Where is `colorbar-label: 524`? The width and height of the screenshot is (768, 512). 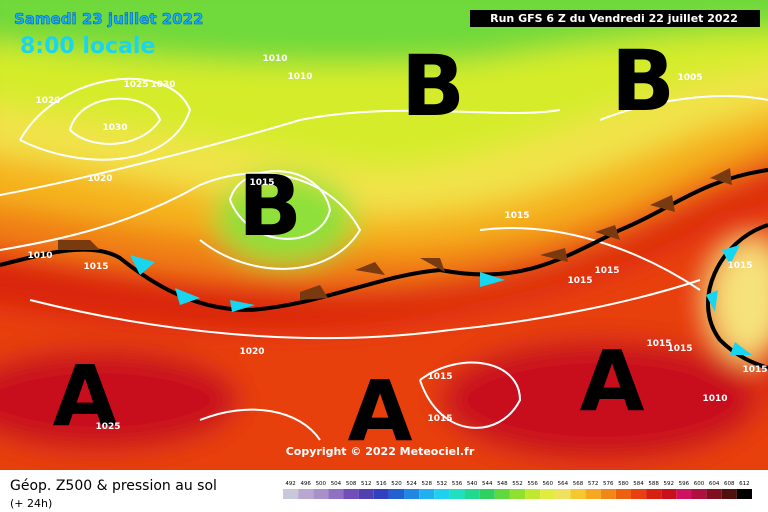 colorbar-label: 524 is located at coordinates (411, 484).